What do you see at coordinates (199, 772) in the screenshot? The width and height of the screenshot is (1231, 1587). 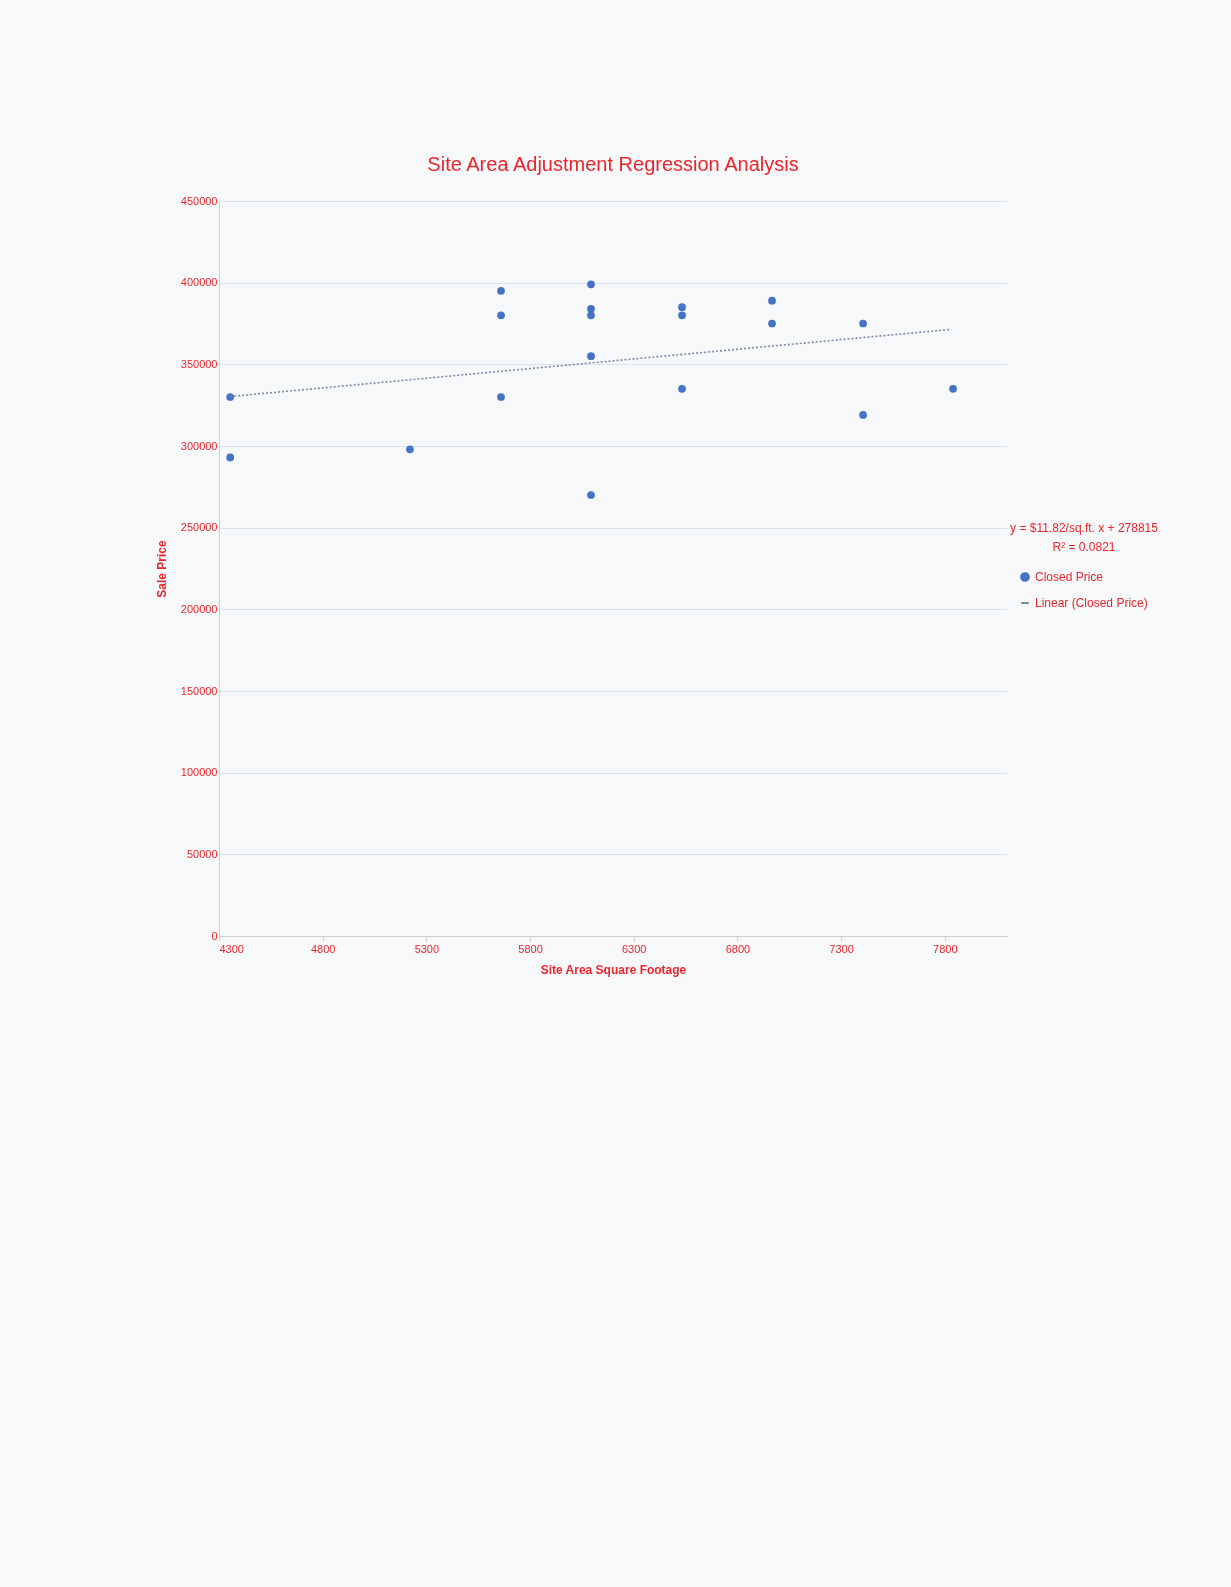 I see `y-tick-label: 100000` at bounding box center [199, 772].